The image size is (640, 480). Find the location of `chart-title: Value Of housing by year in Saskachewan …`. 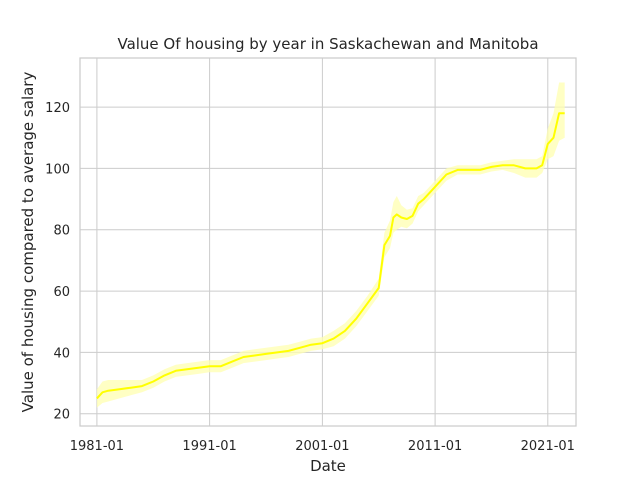

chart-title: Value Of housing by year in Saskachewan … is located at coordinates (327, 44).